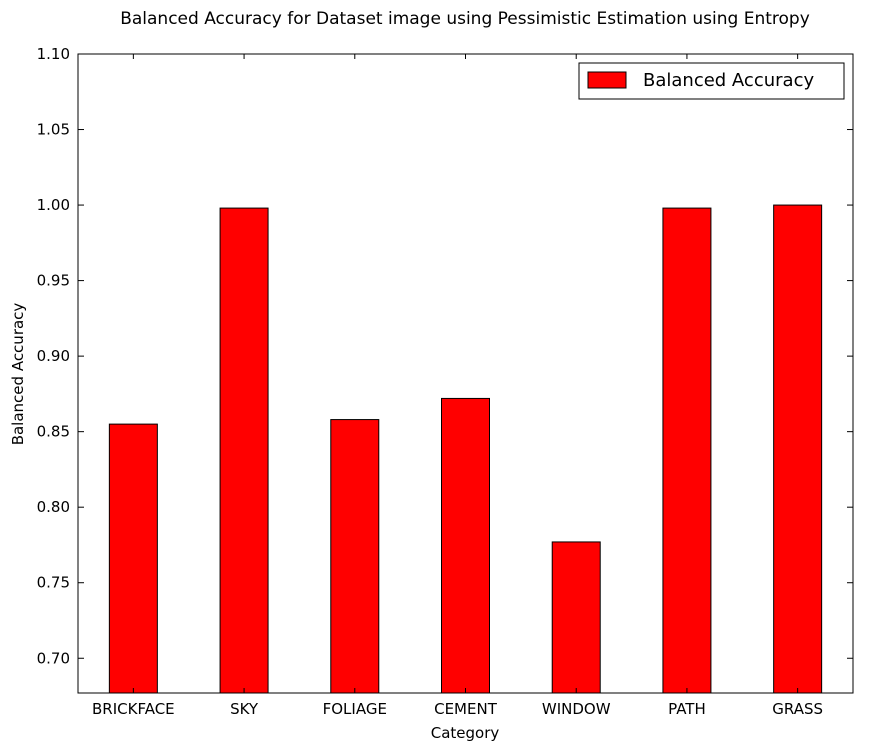 Image resolution: width=882 pixels, height=752 pixels. I want to click on y-tick-label: 0.75, so click(53, 583).